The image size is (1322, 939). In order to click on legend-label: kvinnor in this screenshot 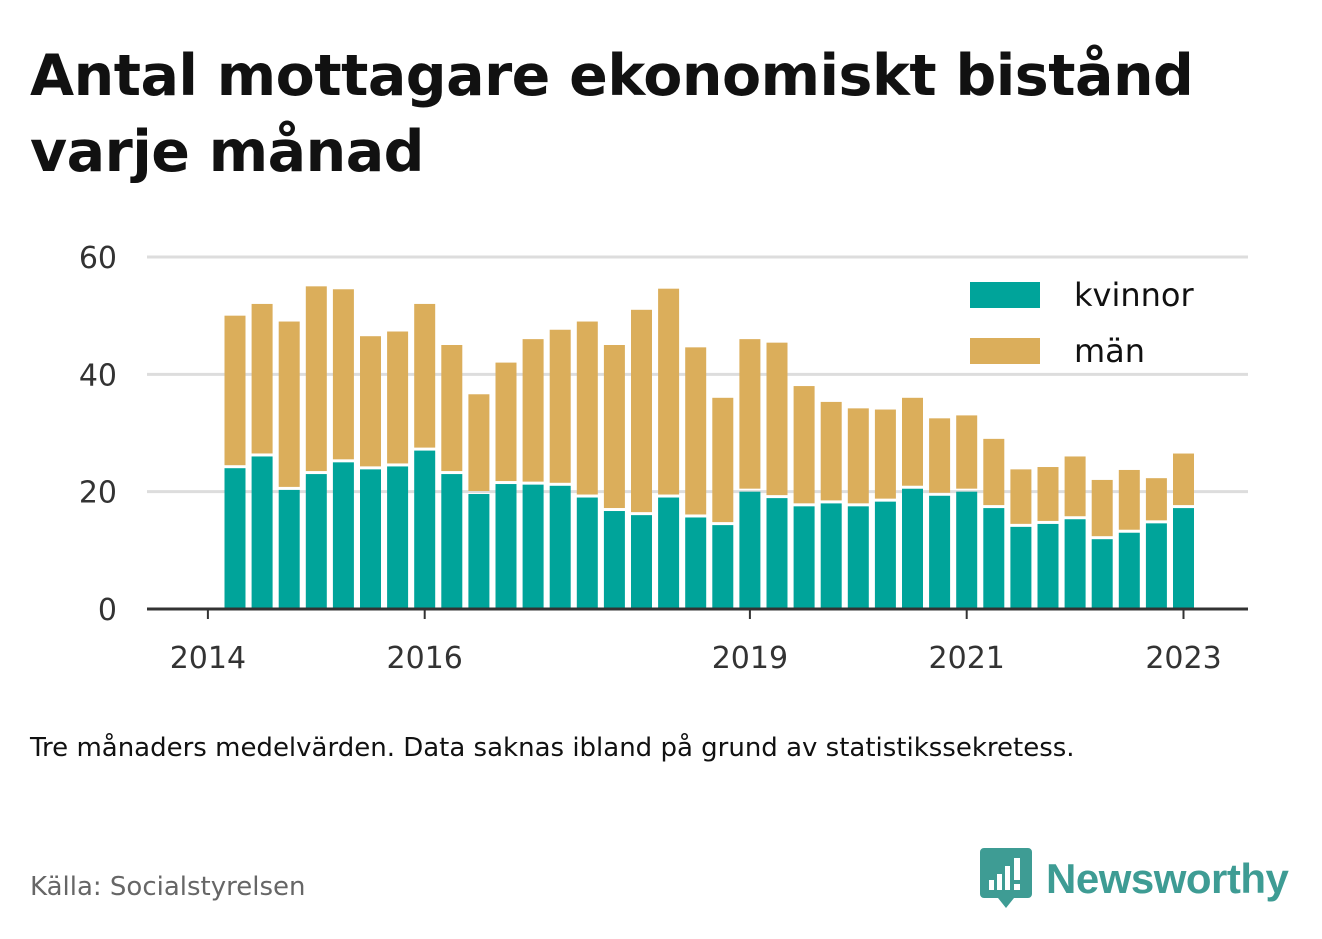, I will do `click(1134, 295)`.